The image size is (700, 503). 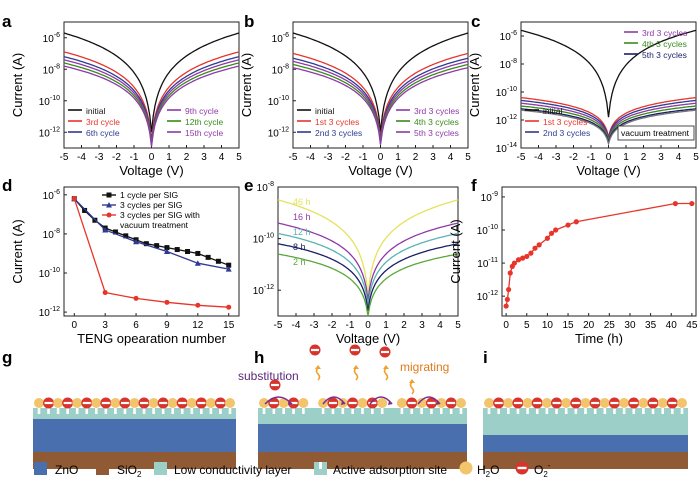 I want to click on x-tick-label: 2, so click(x=404, y=325).